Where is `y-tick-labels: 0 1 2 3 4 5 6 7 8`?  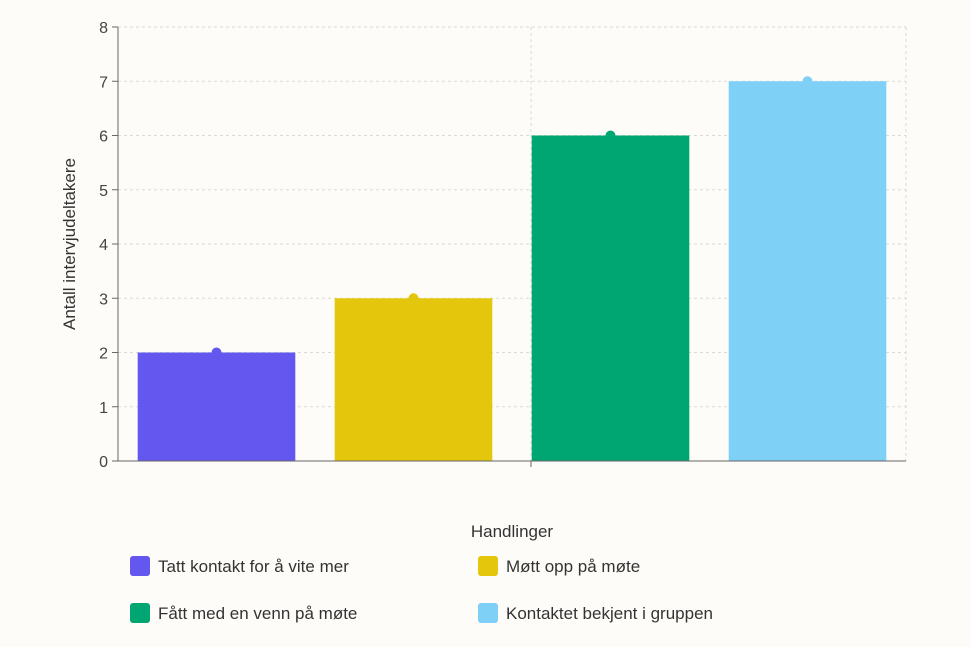
y-tick-labels: 0 1 2 3 4 5 6 7 8 is located at coordinates (103, 245).